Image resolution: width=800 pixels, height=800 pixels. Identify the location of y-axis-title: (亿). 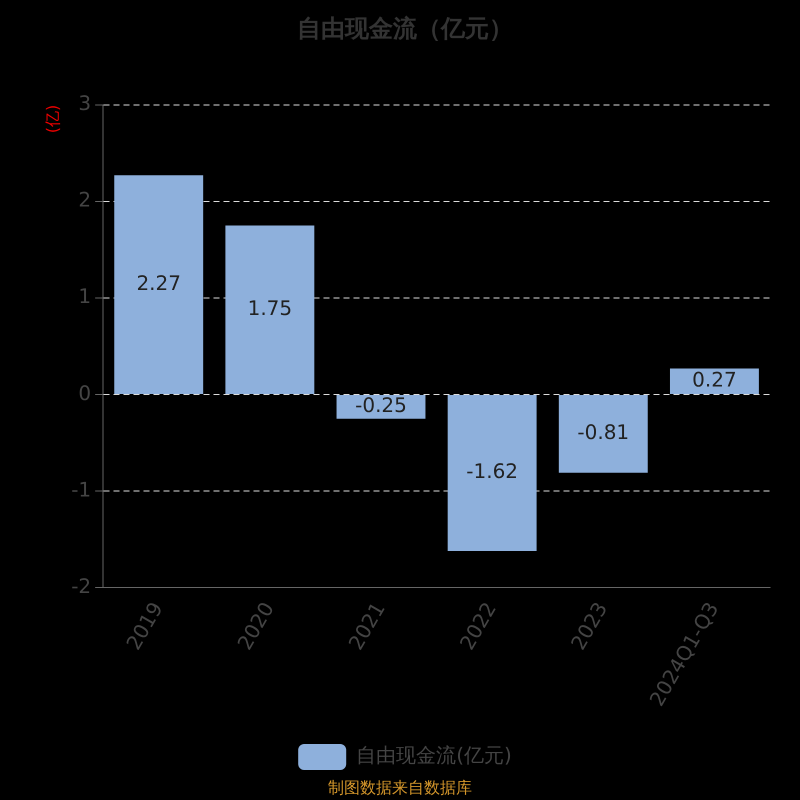
(52, 119).